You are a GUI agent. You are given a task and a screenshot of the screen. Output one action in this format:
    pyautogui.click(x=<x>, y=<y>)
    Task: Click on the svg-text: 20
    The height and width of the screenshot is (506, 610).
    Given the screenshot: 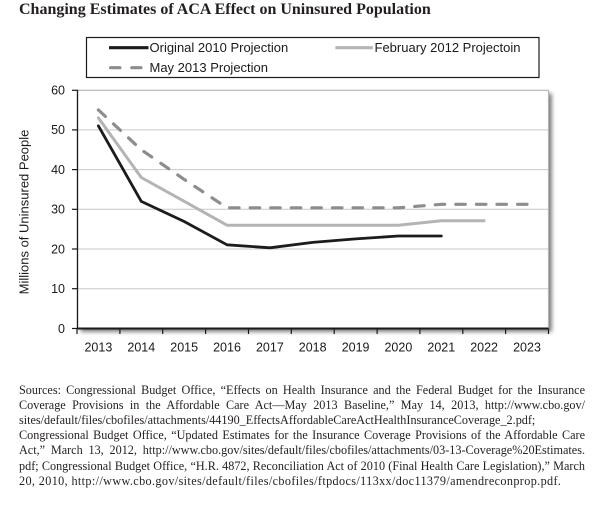 What is the action you would take?
    pyautogui.click(x=58, y=249)
    